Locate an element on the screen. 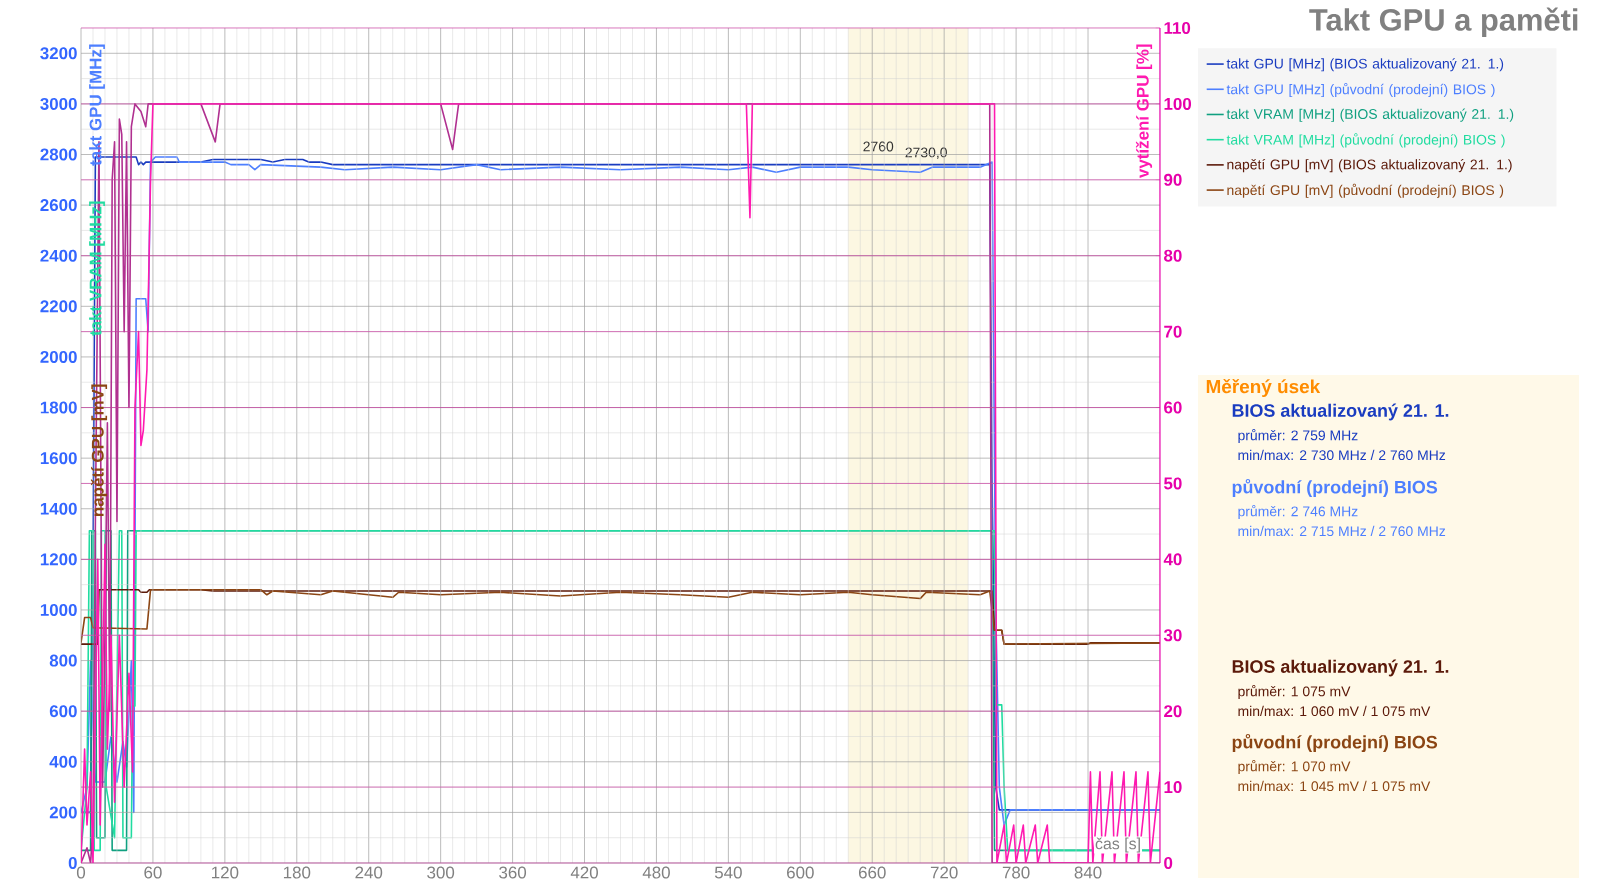 The image size is (1599, 896). x-tick-label: 240 is located at coordinates (369, 872).